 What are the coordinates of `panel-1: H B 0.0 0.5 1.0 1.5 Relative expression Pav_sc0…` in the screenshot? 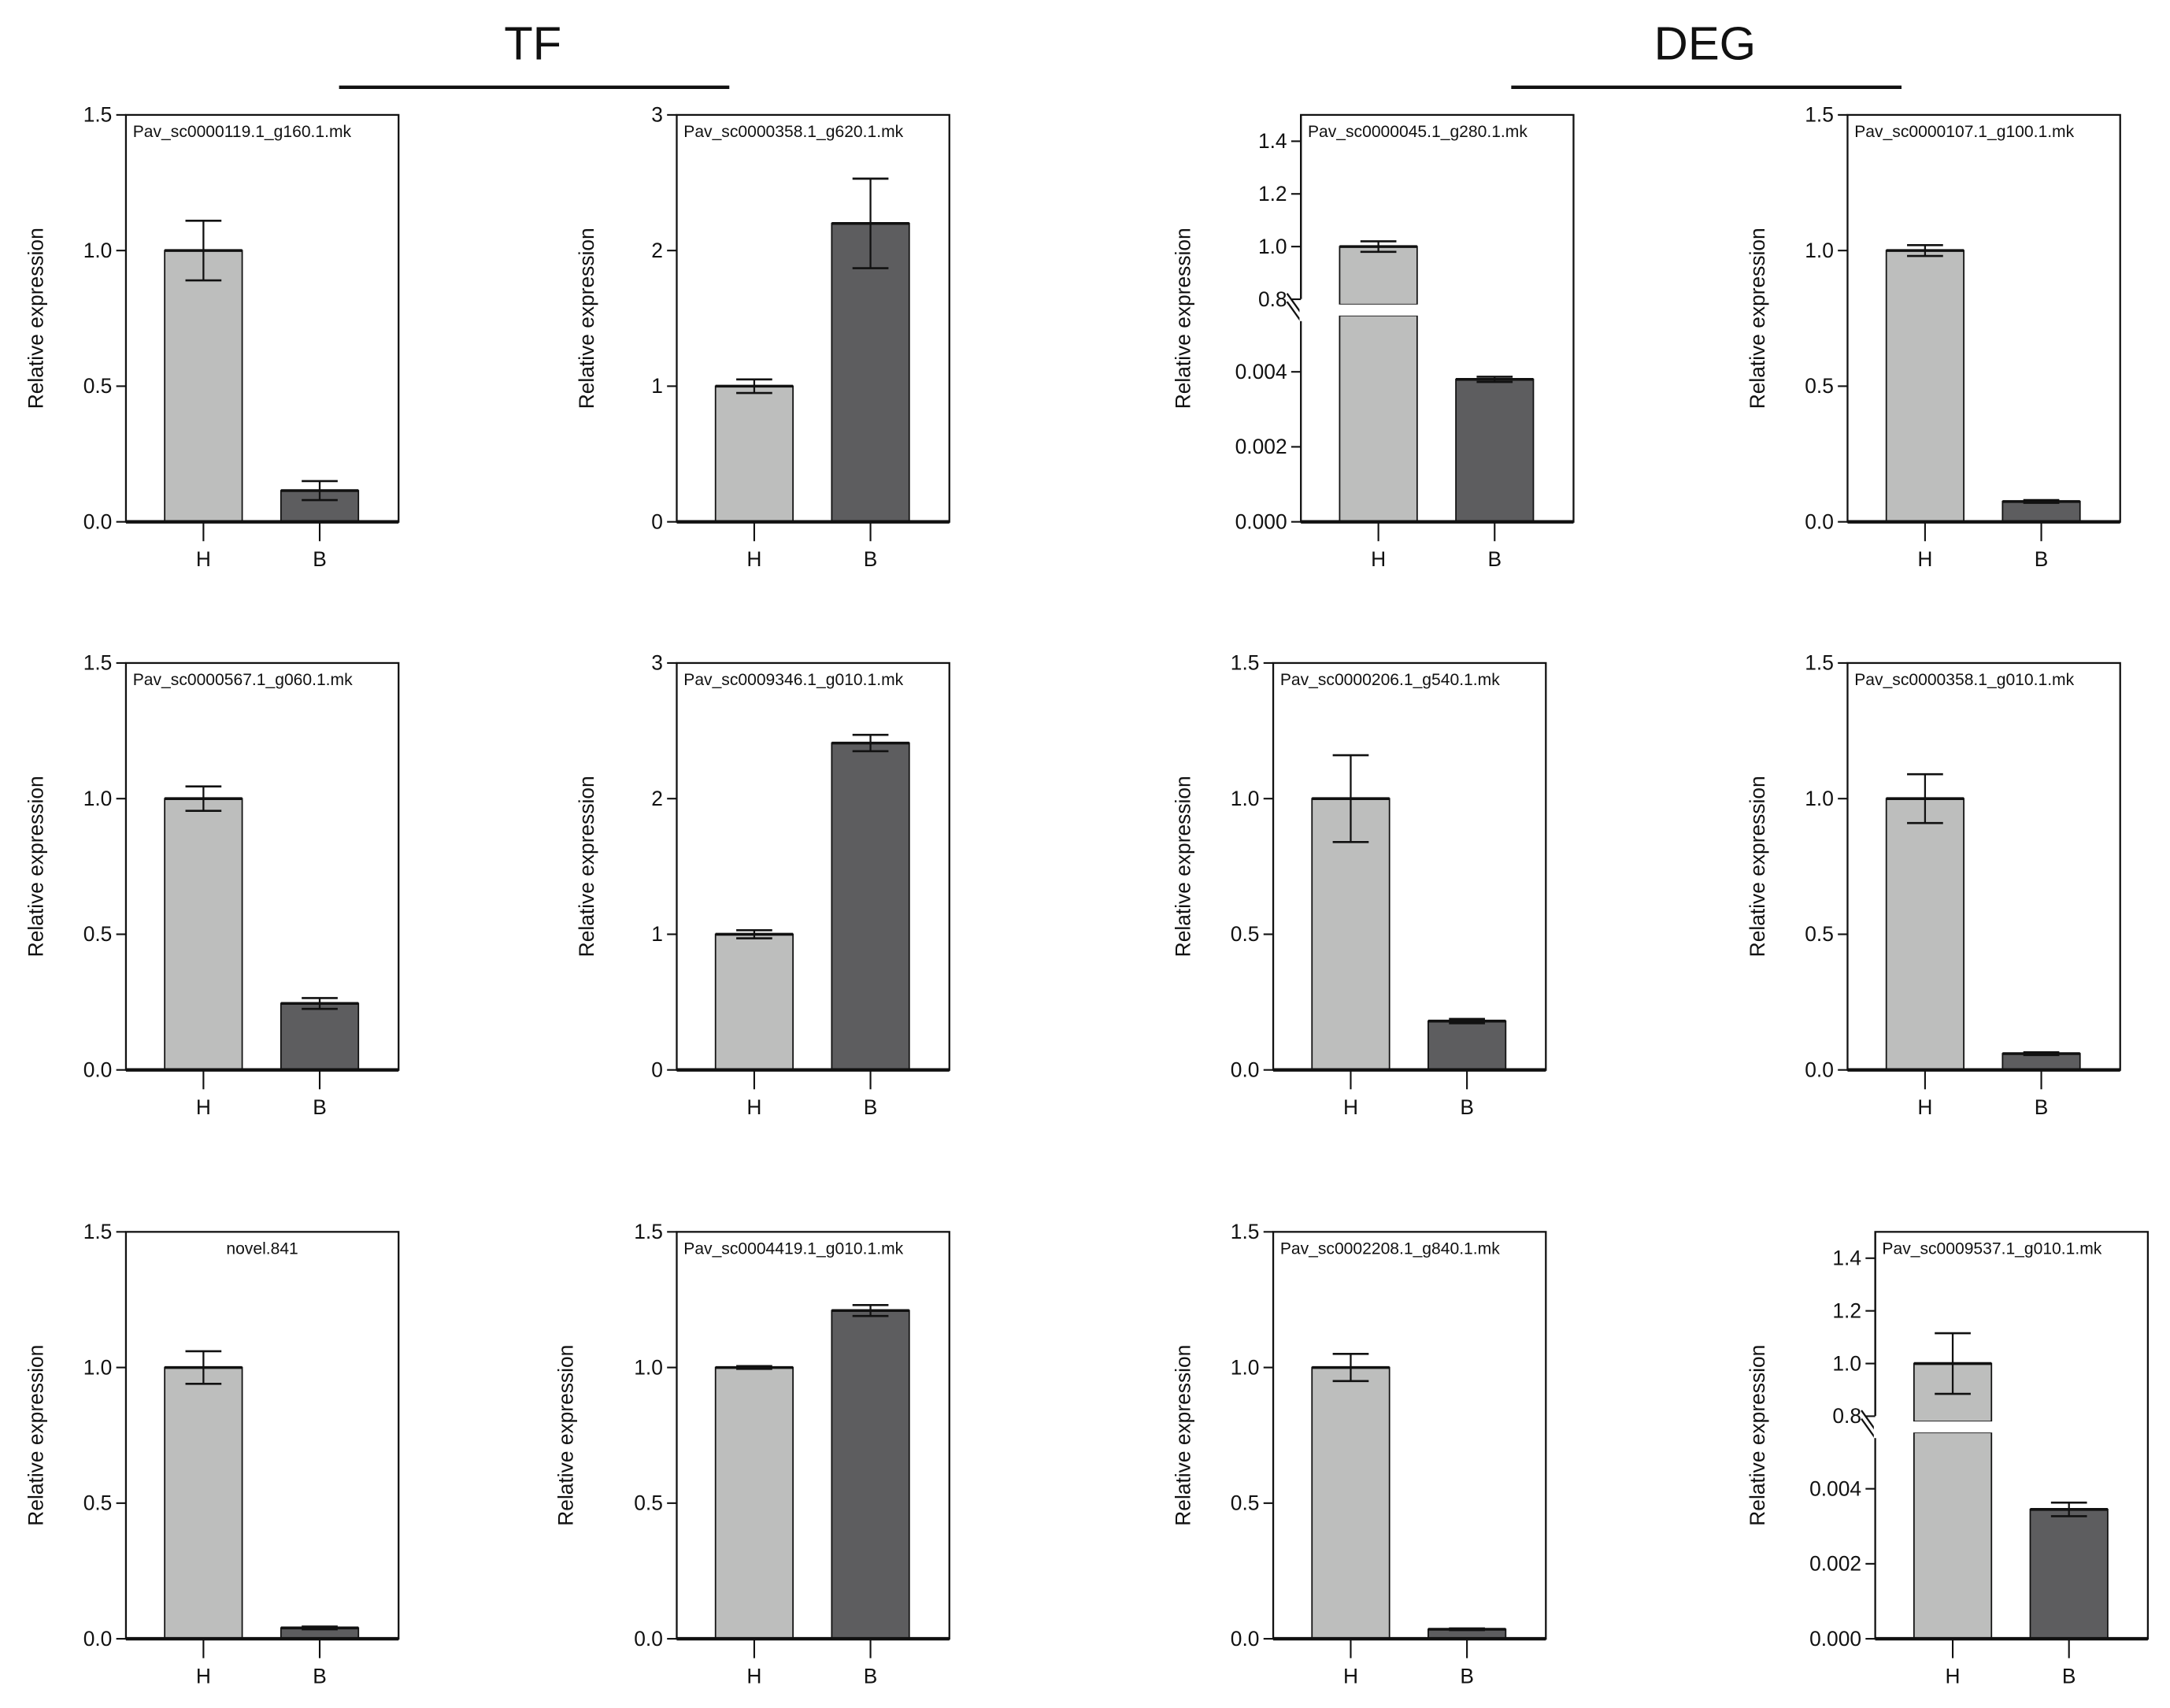 It's located at (212, 337).